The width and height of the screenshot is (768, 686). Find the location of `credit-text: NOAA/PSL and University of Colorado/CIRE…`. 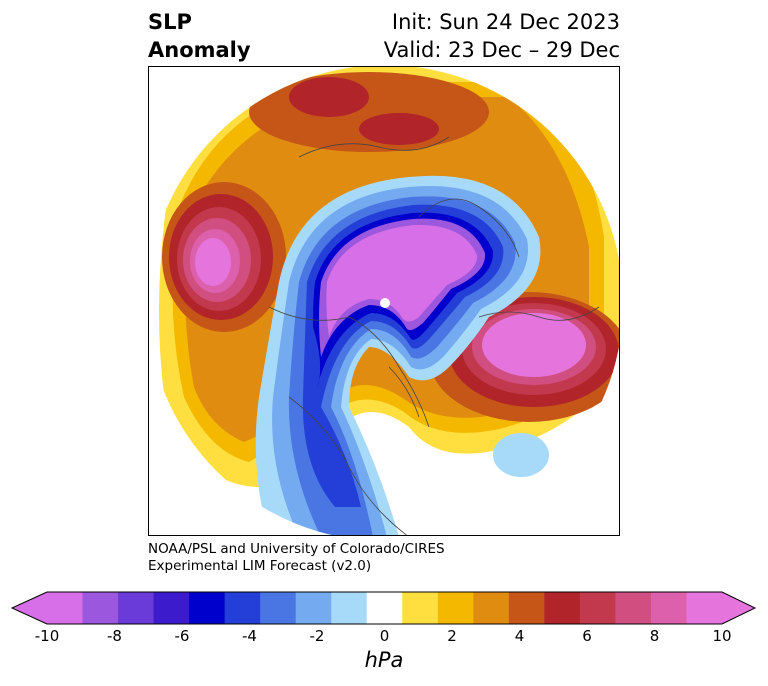

credit-text: NOAA/PSL and University of Colorado/CIRE… is located at coordinates (296, 558).